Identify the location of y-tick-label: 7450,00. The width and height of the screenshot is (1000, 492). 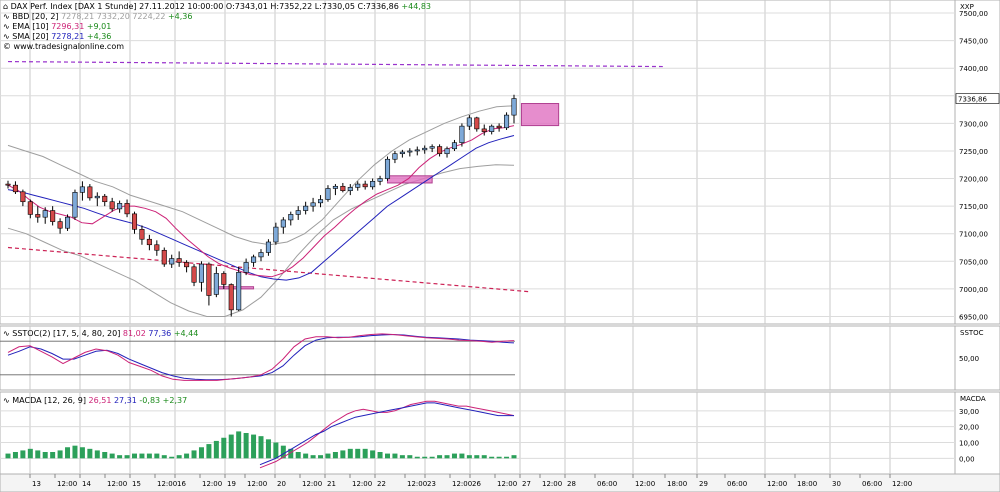
(973, 42).